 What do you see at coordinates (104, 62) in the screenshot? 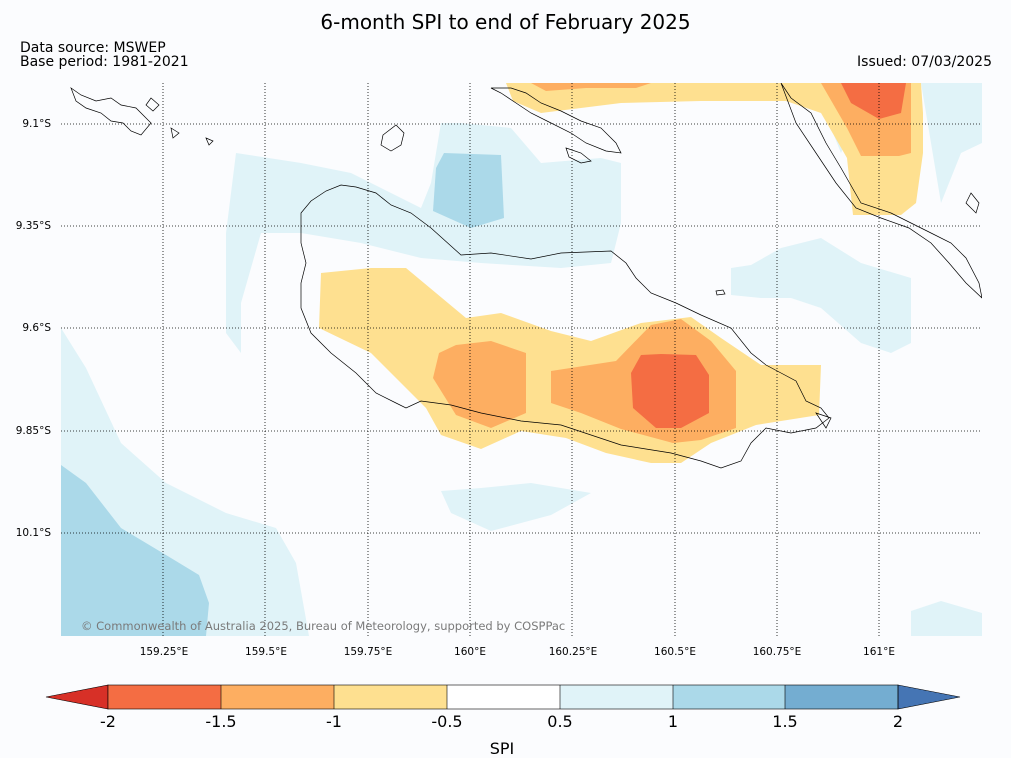
I see `base-period-text: Base period: 1981-2021` at bounding box center [104, 62].